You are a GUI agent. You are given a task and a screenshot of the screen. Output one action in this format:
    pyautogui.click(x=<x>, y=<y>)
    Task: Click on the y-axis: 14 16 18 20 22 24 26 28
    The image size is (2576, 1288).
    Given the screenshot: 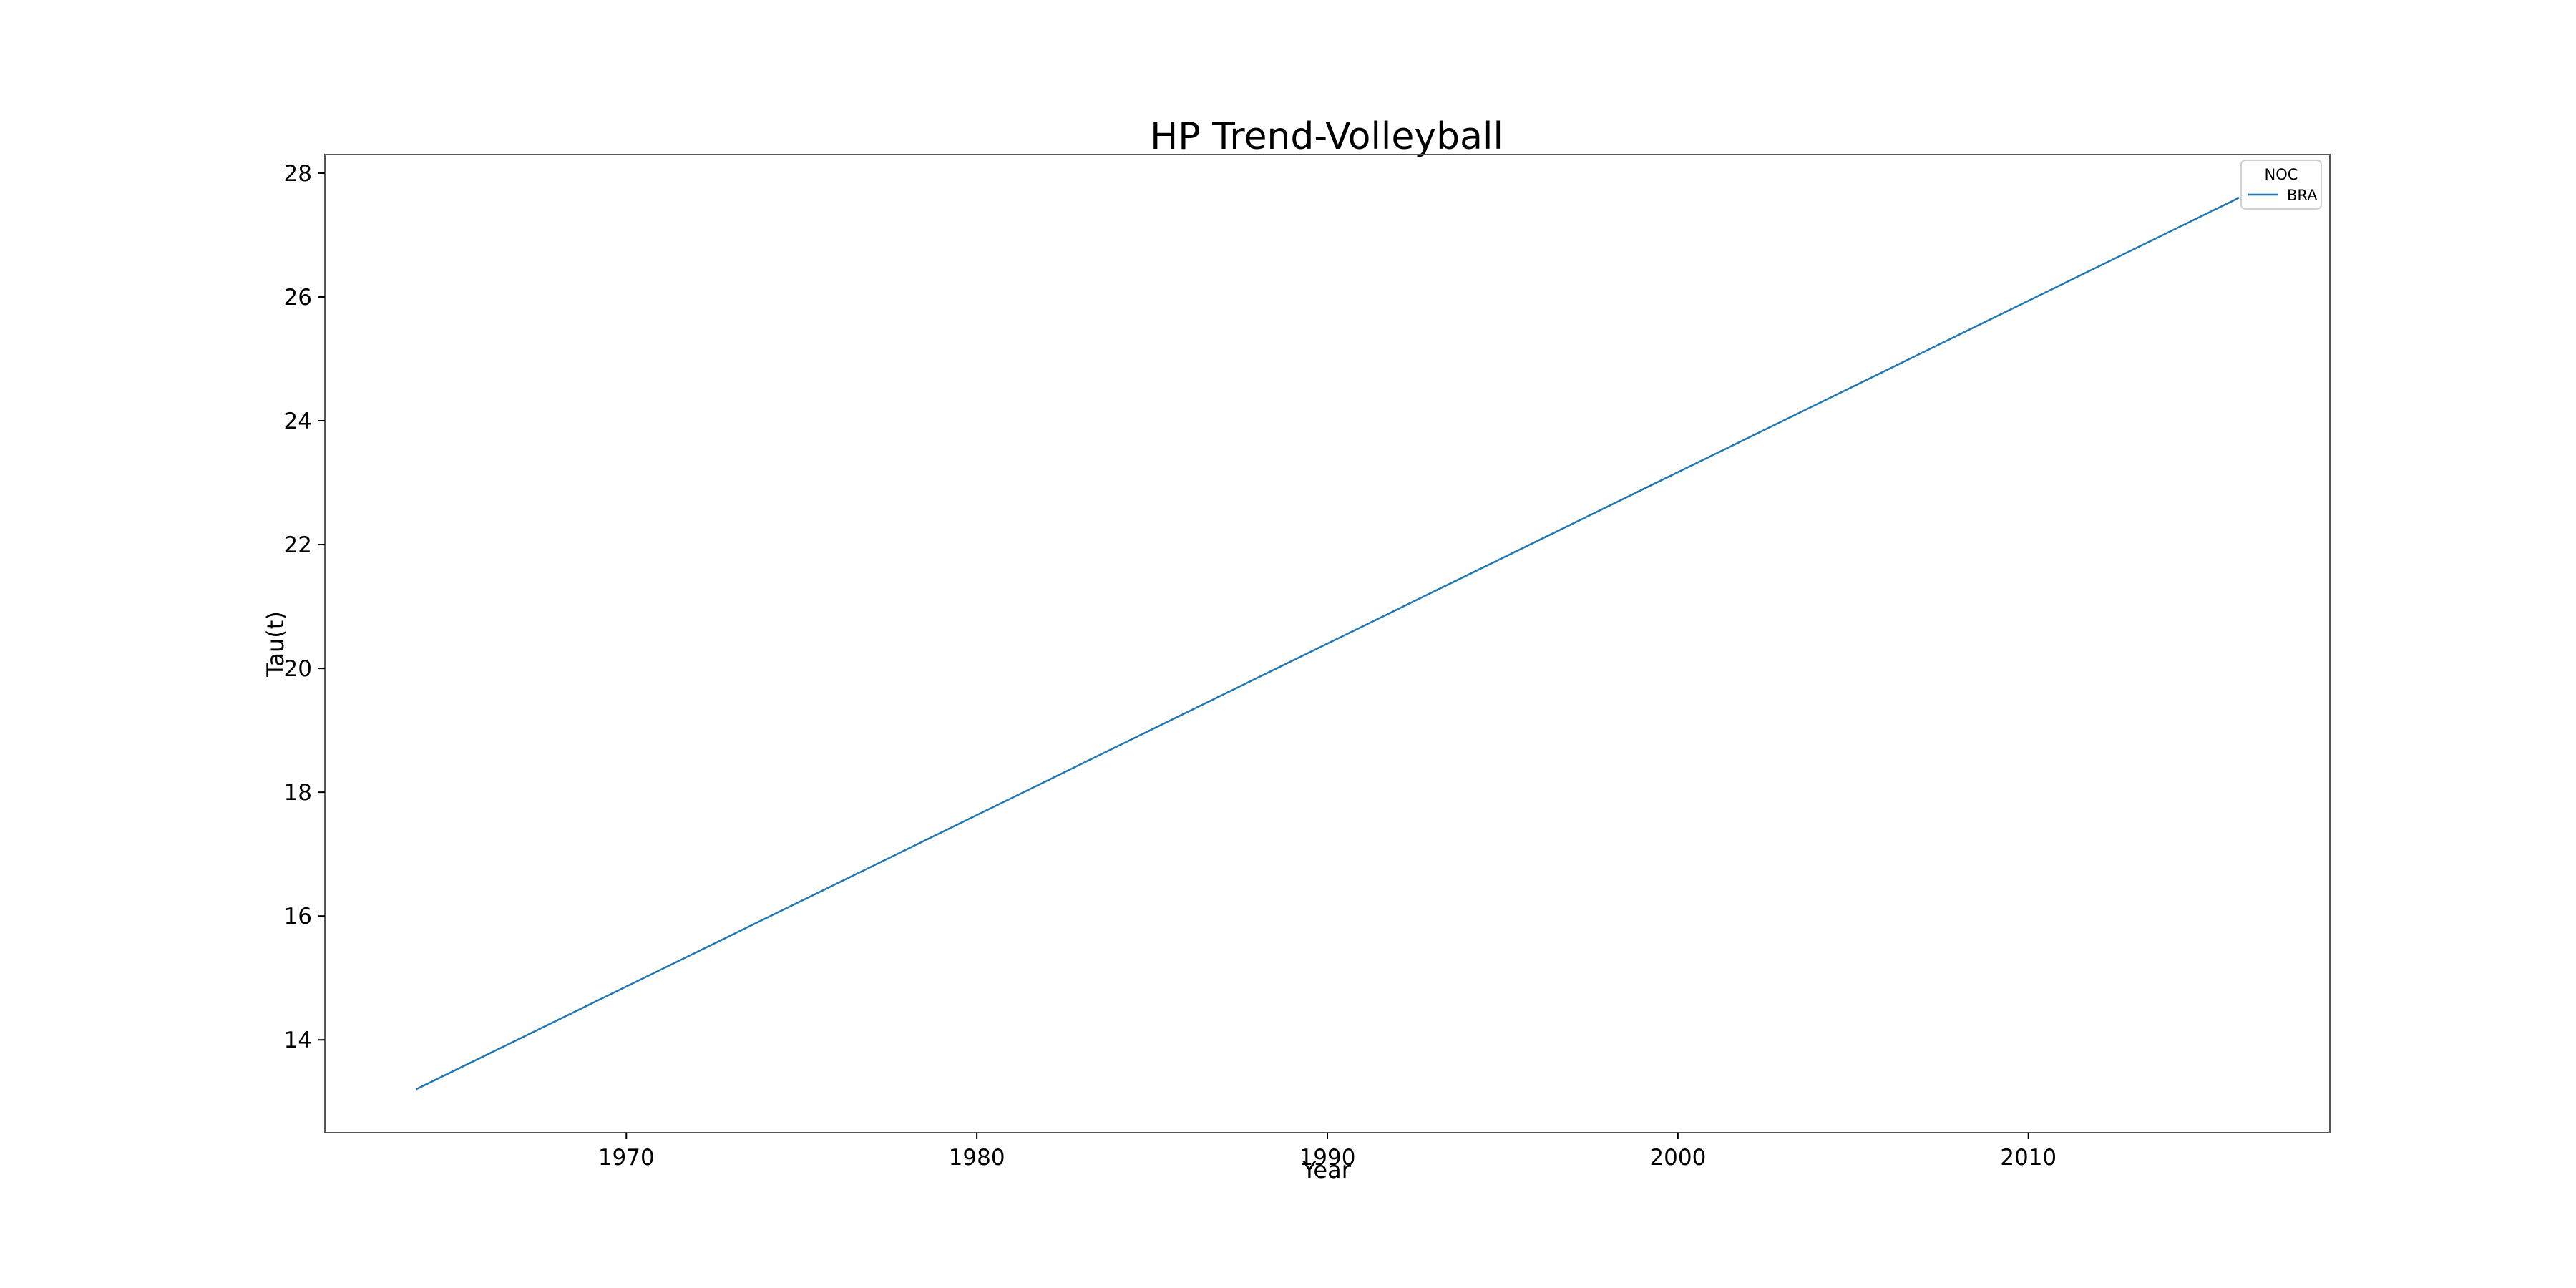 What is the action you would take?
    pyautogui.click(x=304, y=607)
    